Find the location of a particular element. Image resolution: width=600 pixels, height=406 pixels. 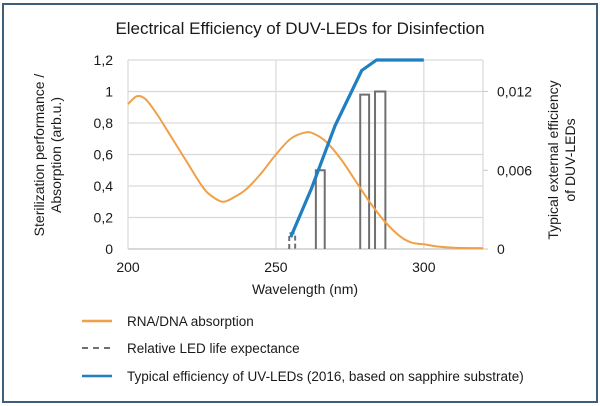

y-axis-label-line2: Absorption (arb.u.) is located at coordinates (56, 155).